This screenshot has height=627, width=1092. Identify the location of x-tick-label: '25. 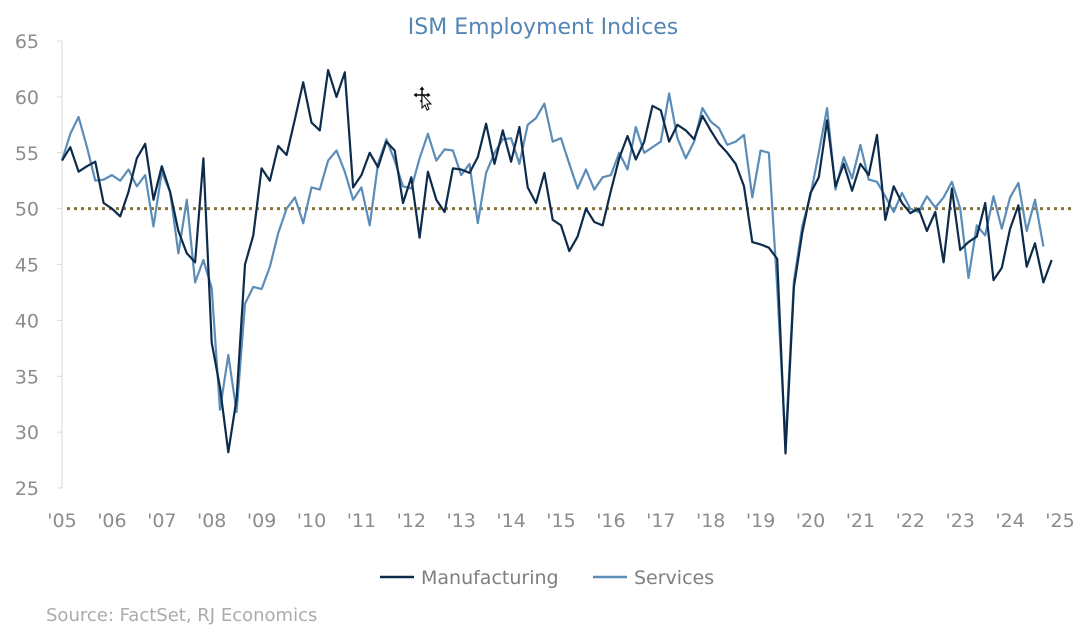
(1059, 521).